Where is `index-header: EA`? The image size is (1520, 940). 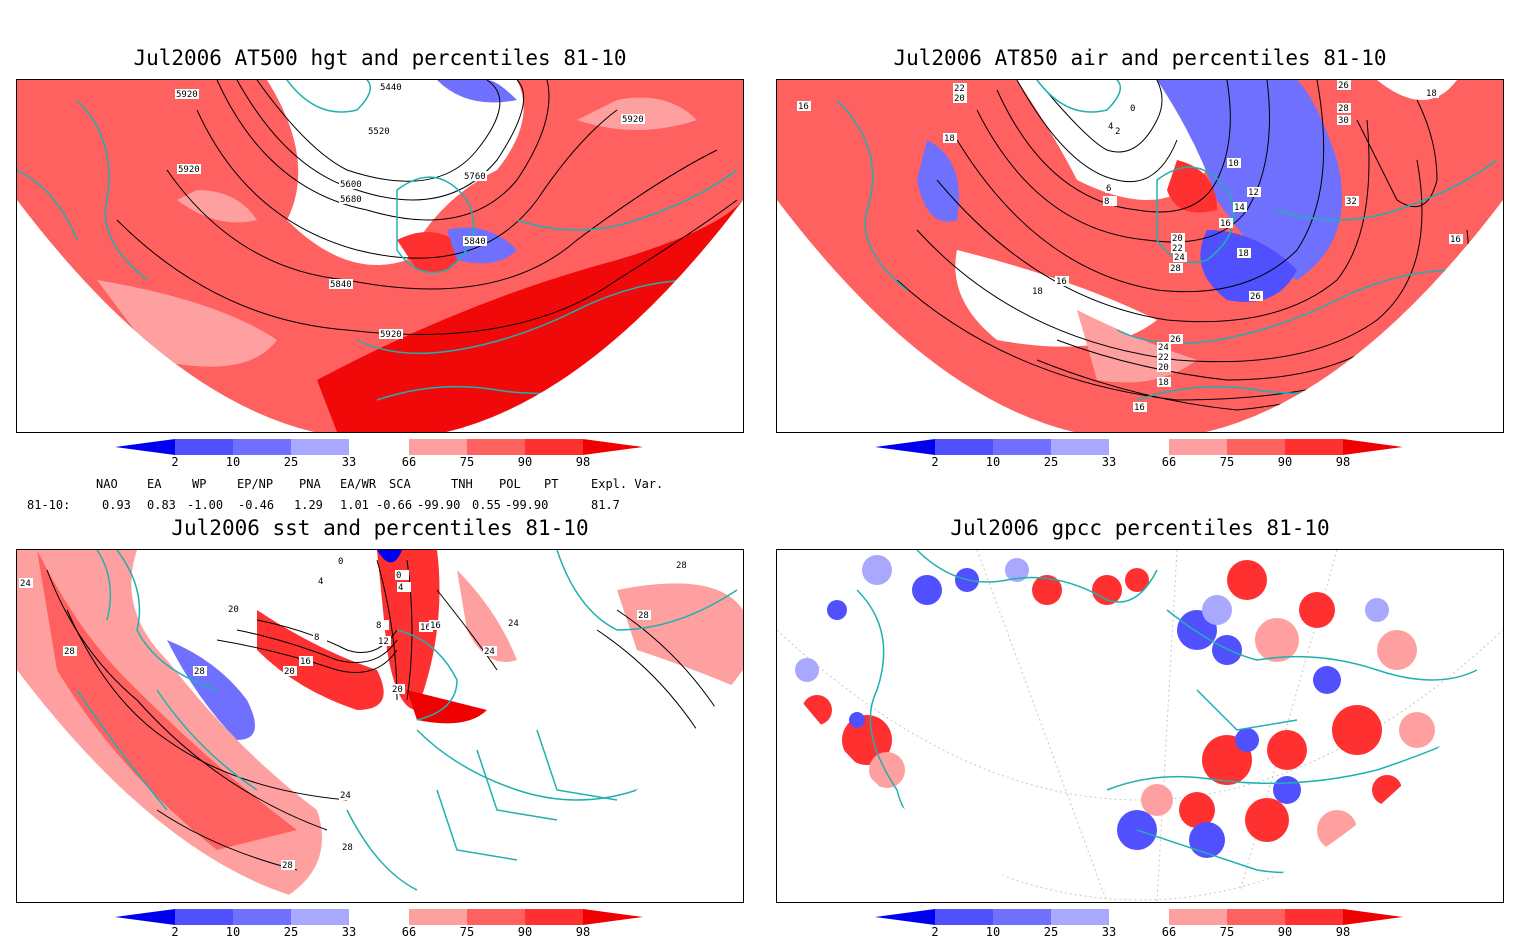 index-header: EA is located at coordinates (154, 484).